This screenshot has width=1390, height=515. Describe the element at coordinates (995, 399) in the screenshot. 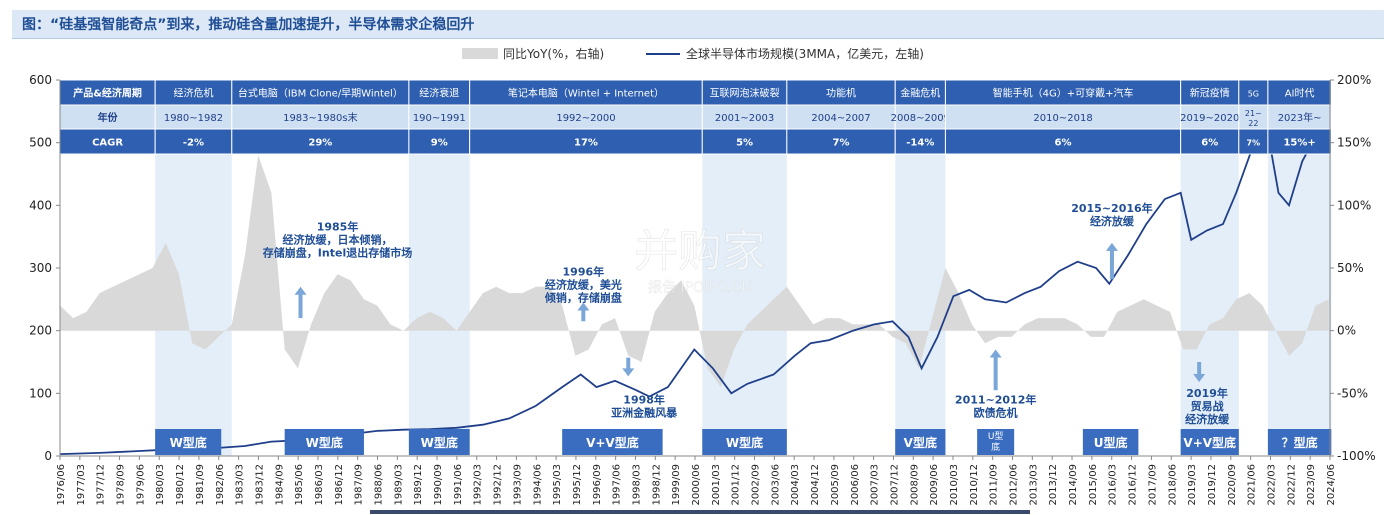

I see `annotation-3-line-0: 2011~2012年` at that location.